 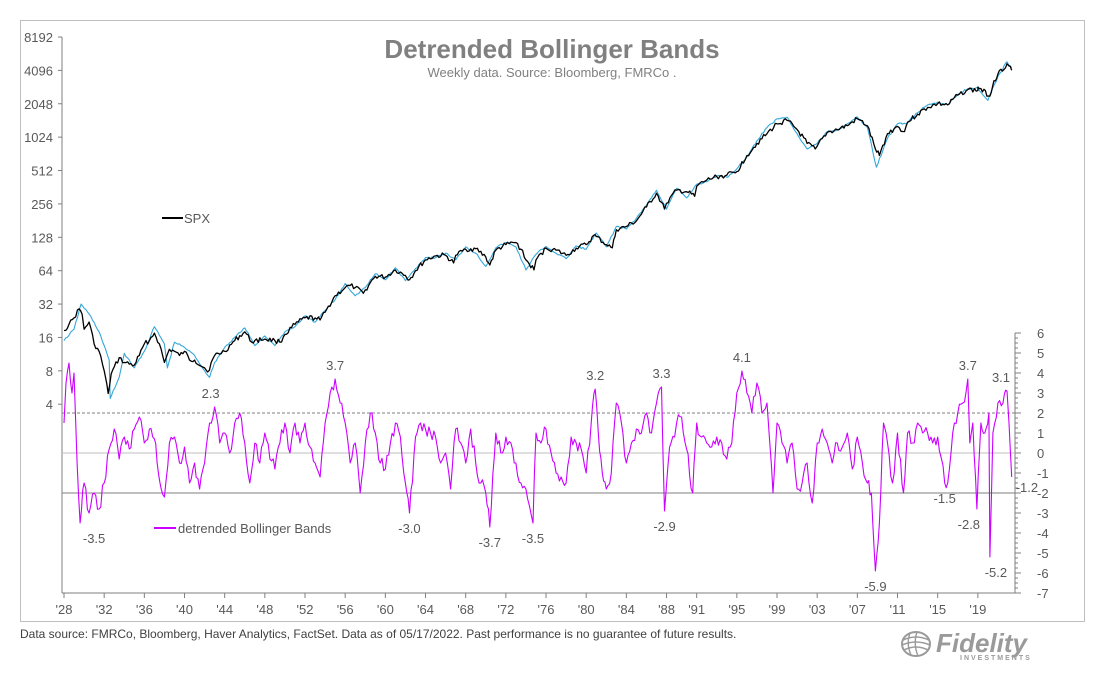 I want to click on x-axis-tick-label: '48, so click(x=264, y=609).